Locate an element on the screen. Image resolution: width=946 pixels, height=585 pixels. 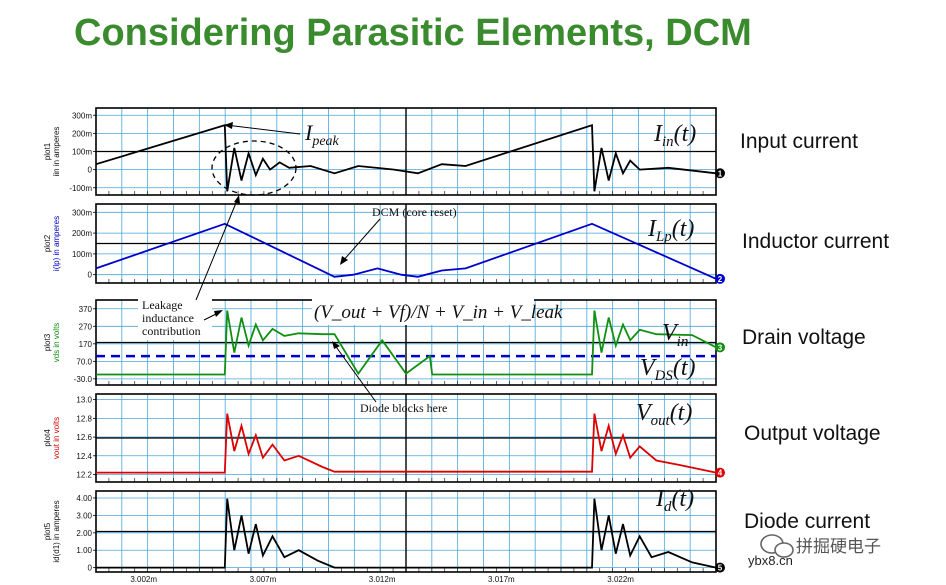
y-tick-label: 170 is located at coordinates (86, 344).